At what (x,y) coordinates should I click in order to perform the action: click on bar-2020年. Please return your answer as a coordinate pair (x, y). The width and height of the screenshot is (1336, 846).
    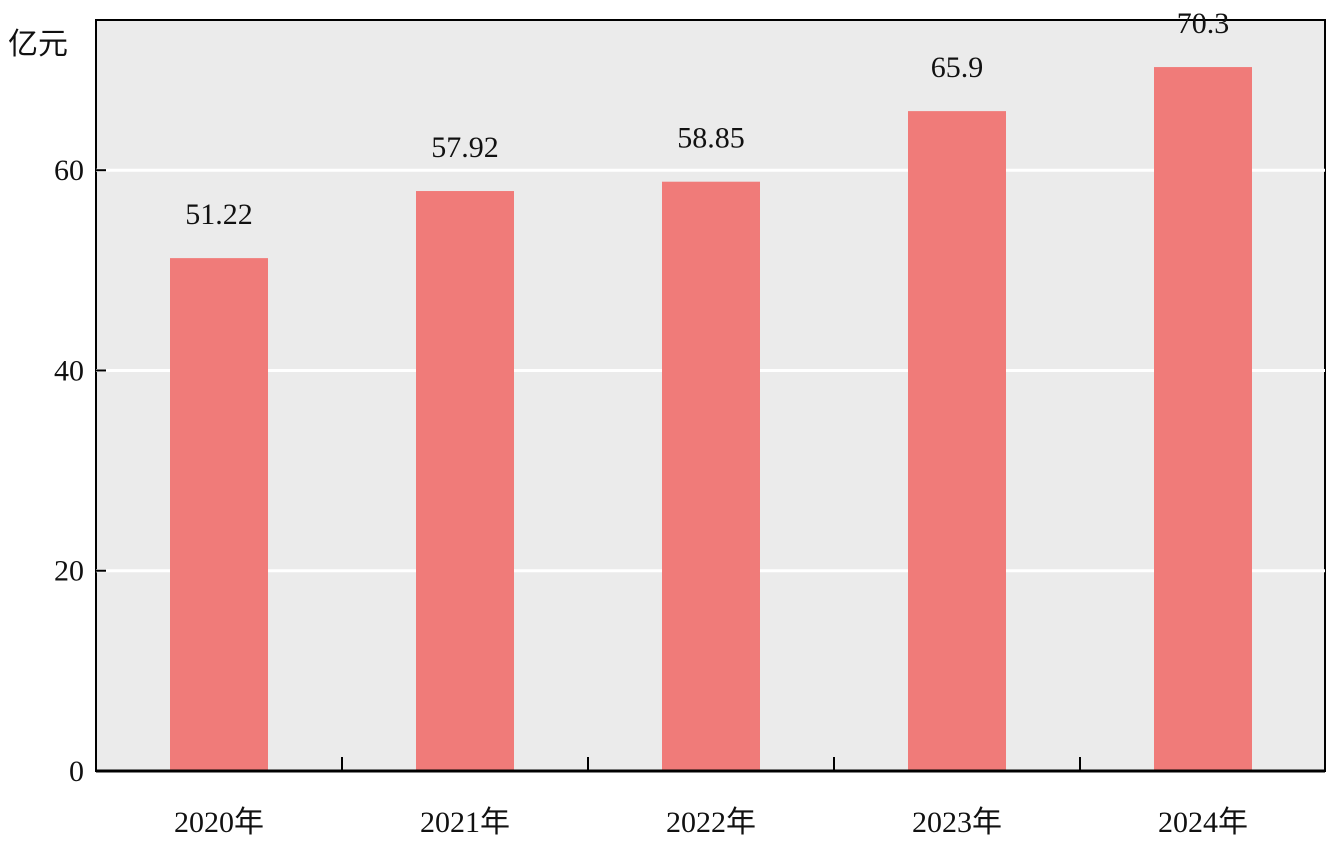
    Looking at the image, I should click on (219, 514).